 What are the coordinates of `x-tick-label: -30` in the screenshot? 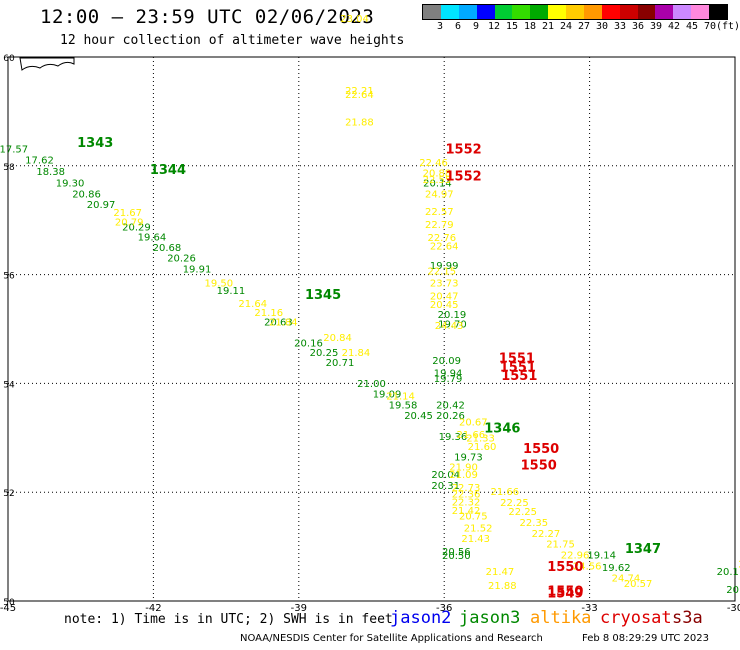 It's located at (733, 608).